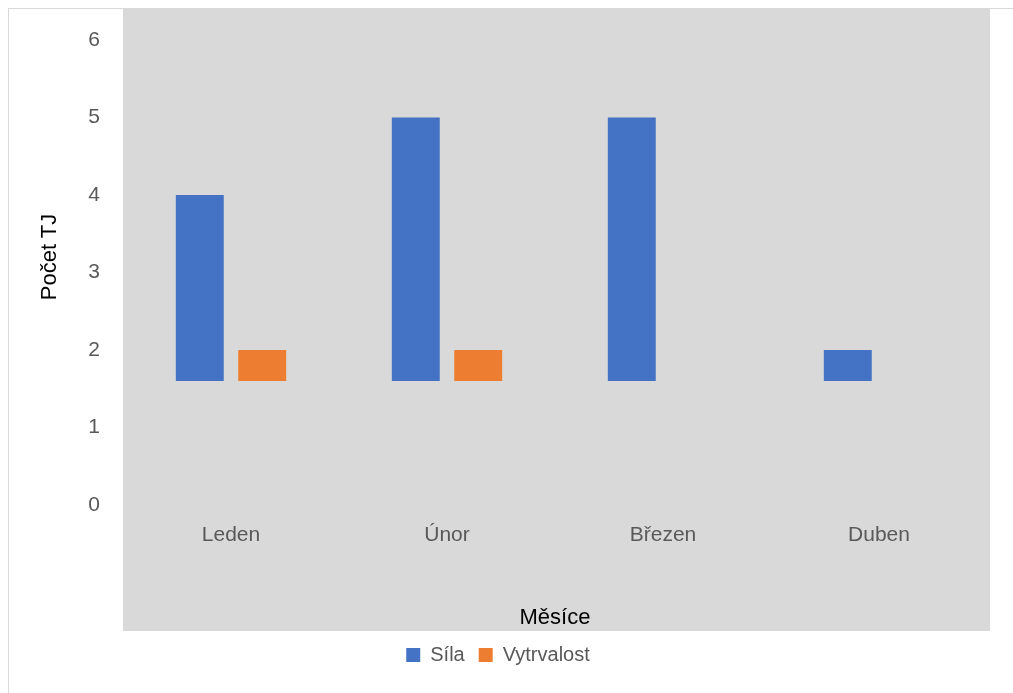 The height and width of the screenshot is (693, 1013). What do you see at coordinates (94, 426) in the screenshot?
I see `y-tick-label: 1` at bounding box center [94, 426].